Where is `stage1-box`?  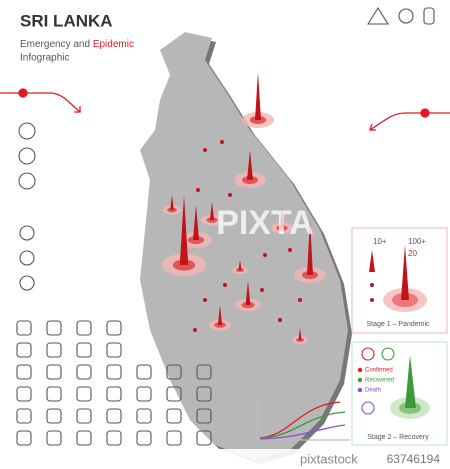
stage1-box is located at coordinates (399, 280).